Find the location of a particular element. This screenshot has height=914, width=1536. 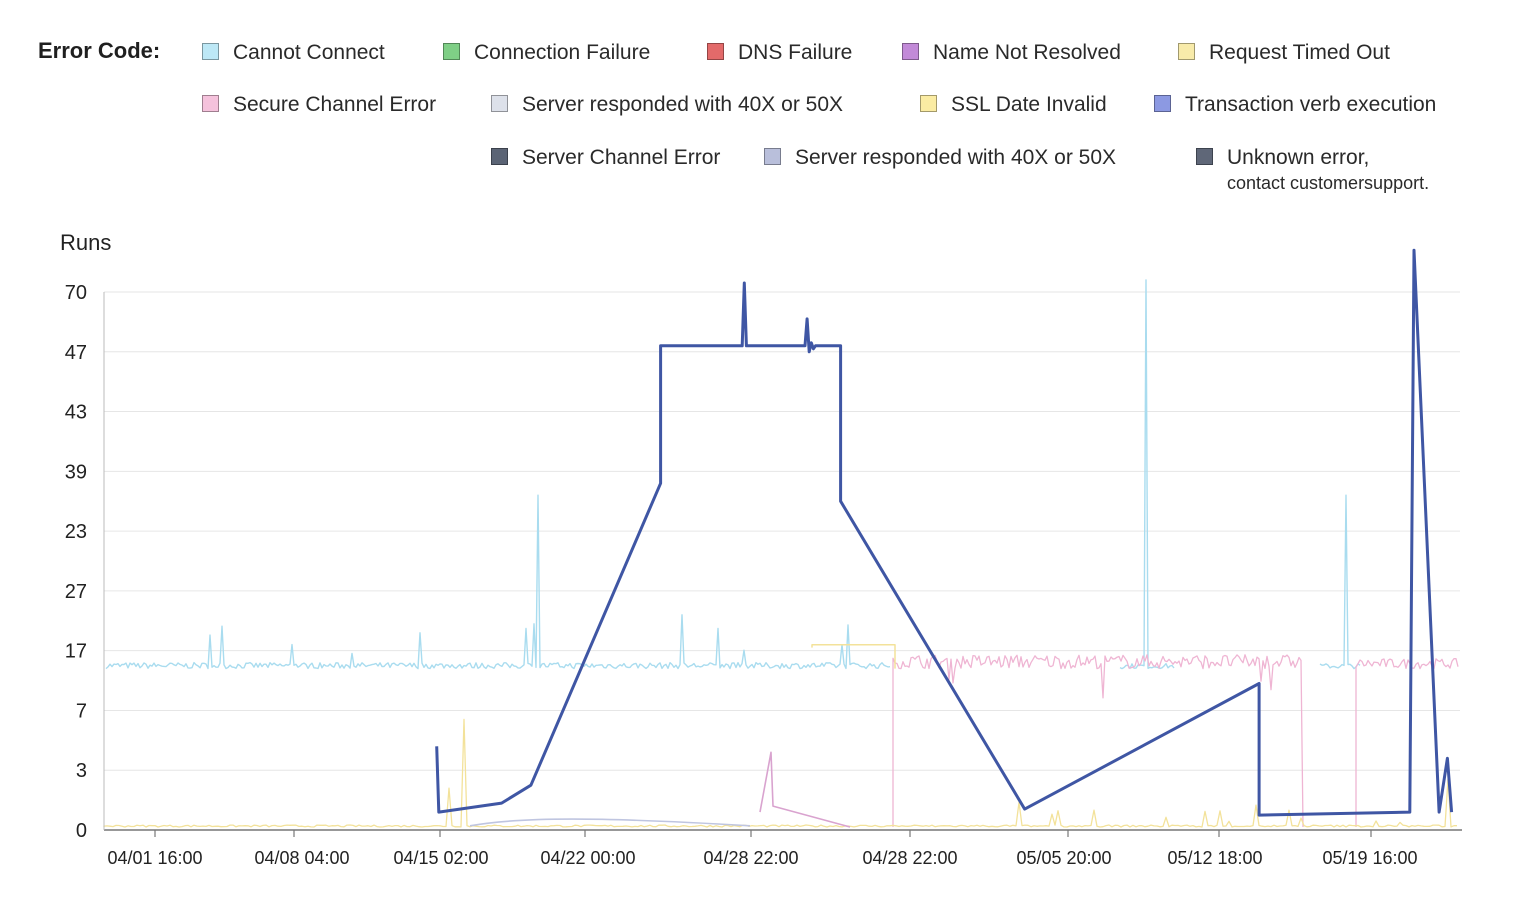

legend-title: Error Code: is located at coordinates (99, 50).